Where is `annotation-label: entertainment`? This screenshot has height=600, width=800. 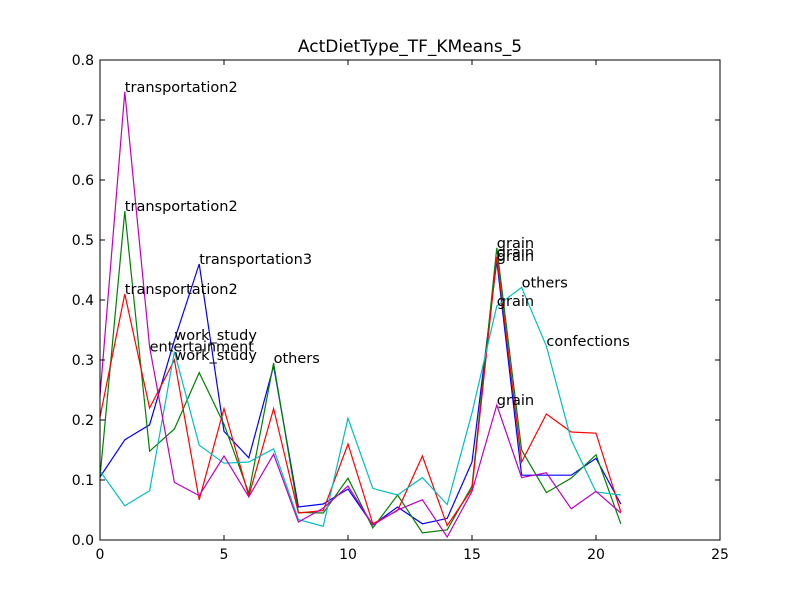 annotation-label: entertainment is located at coordinates (202, 348).